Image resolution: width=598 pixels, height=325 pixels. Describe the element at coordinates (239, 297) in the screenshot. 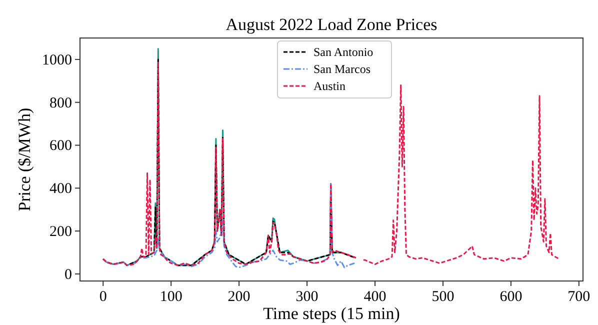

I see `x-tick-label: 200` at that location.